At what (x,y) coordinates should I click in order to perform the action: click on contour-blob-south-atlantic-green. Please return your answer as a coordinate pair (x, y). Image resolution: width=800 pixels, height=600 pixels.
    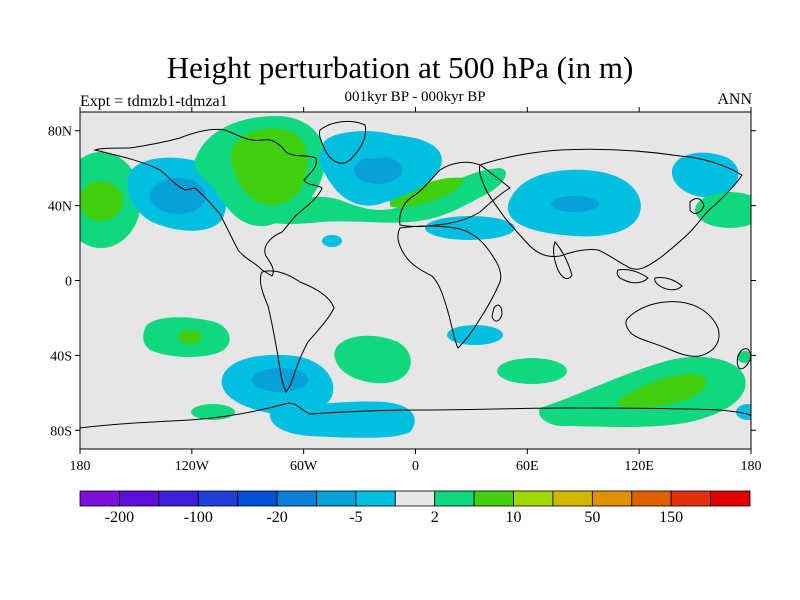
    Looking at the image, I should click on (372, 359).